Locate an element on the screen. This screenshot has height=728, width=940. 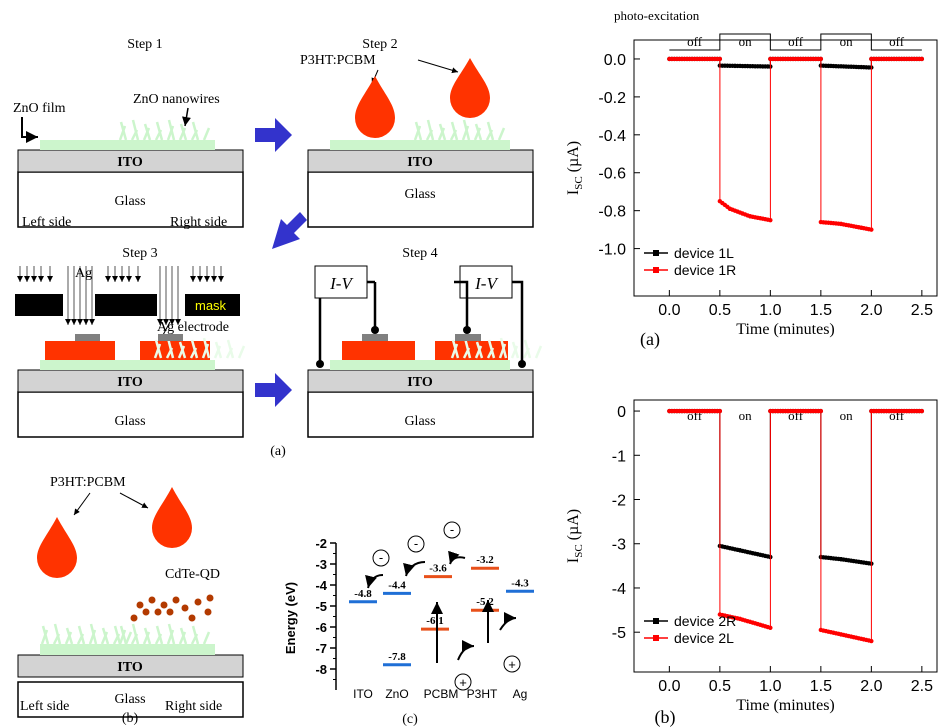
x-axis-label: Time (minutes) is located at coordinates (785, 705).